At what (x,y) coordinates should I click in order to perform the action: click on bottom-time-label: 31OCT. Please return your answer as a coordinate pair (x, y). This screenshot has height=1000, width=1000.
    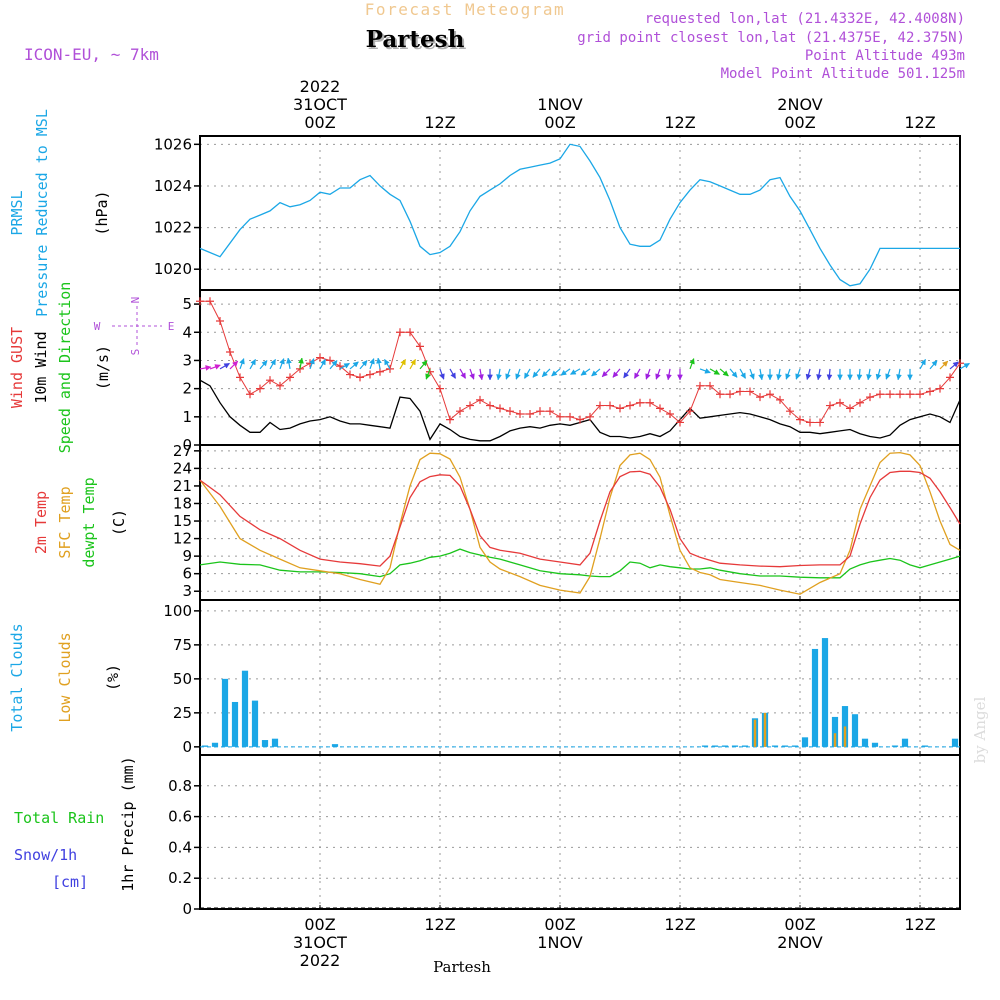
    Looking at the image, I should click on (320, 942).